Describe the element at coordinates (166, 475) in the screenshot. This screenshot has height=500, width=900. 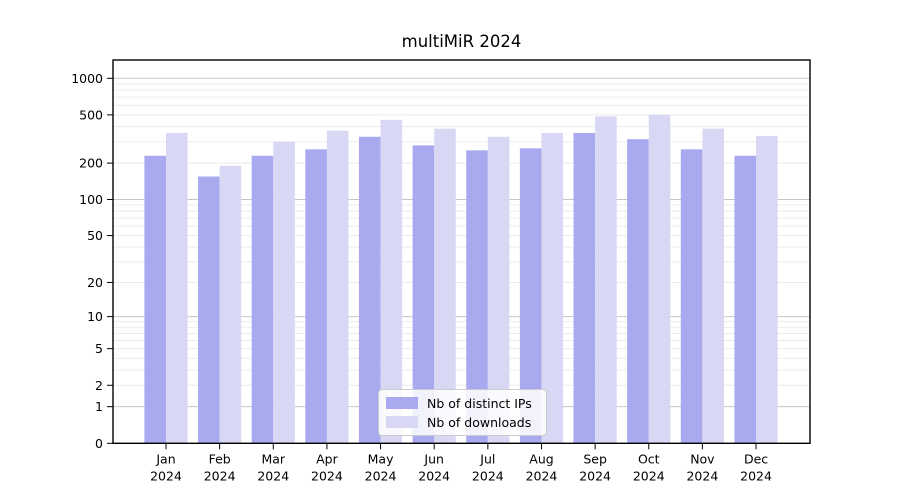
I see `x-label-year-jan: 2024` at that location.